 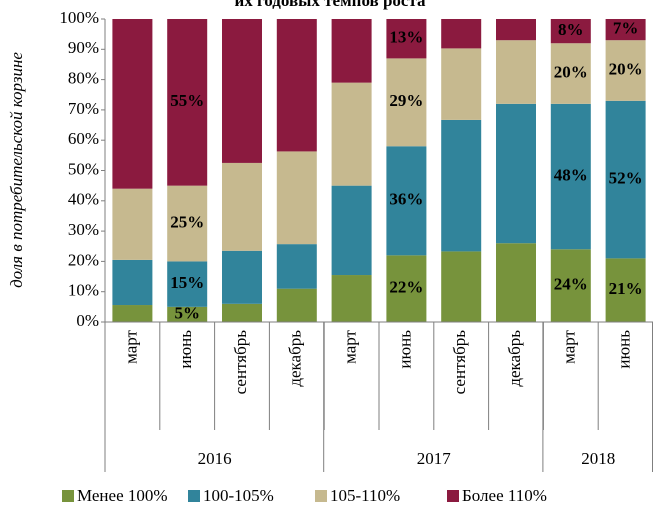 I want to click on y-axis-label: доля в потребительской корзине, so click(x=16, y=170).